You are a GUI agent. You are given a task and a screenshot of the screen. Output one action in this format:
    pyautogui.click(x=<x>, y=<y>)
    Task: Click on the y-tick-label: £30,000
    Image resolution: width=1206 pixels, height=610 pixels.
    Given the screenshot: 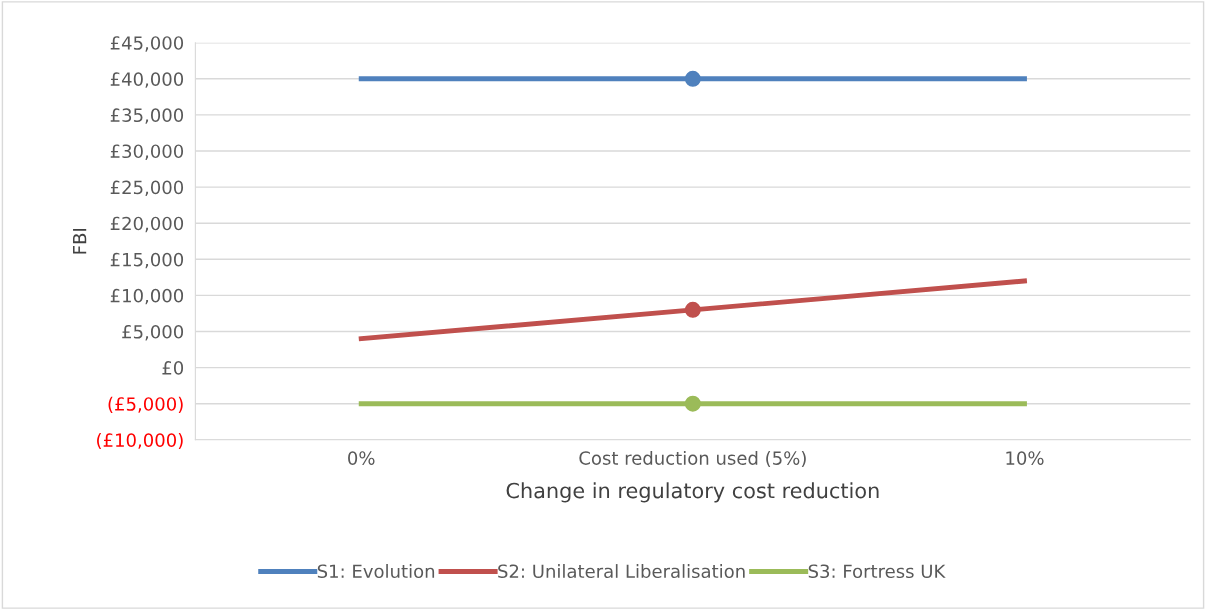 What is the action you would take?
    pyautogui.click(x=147, y=152)
    